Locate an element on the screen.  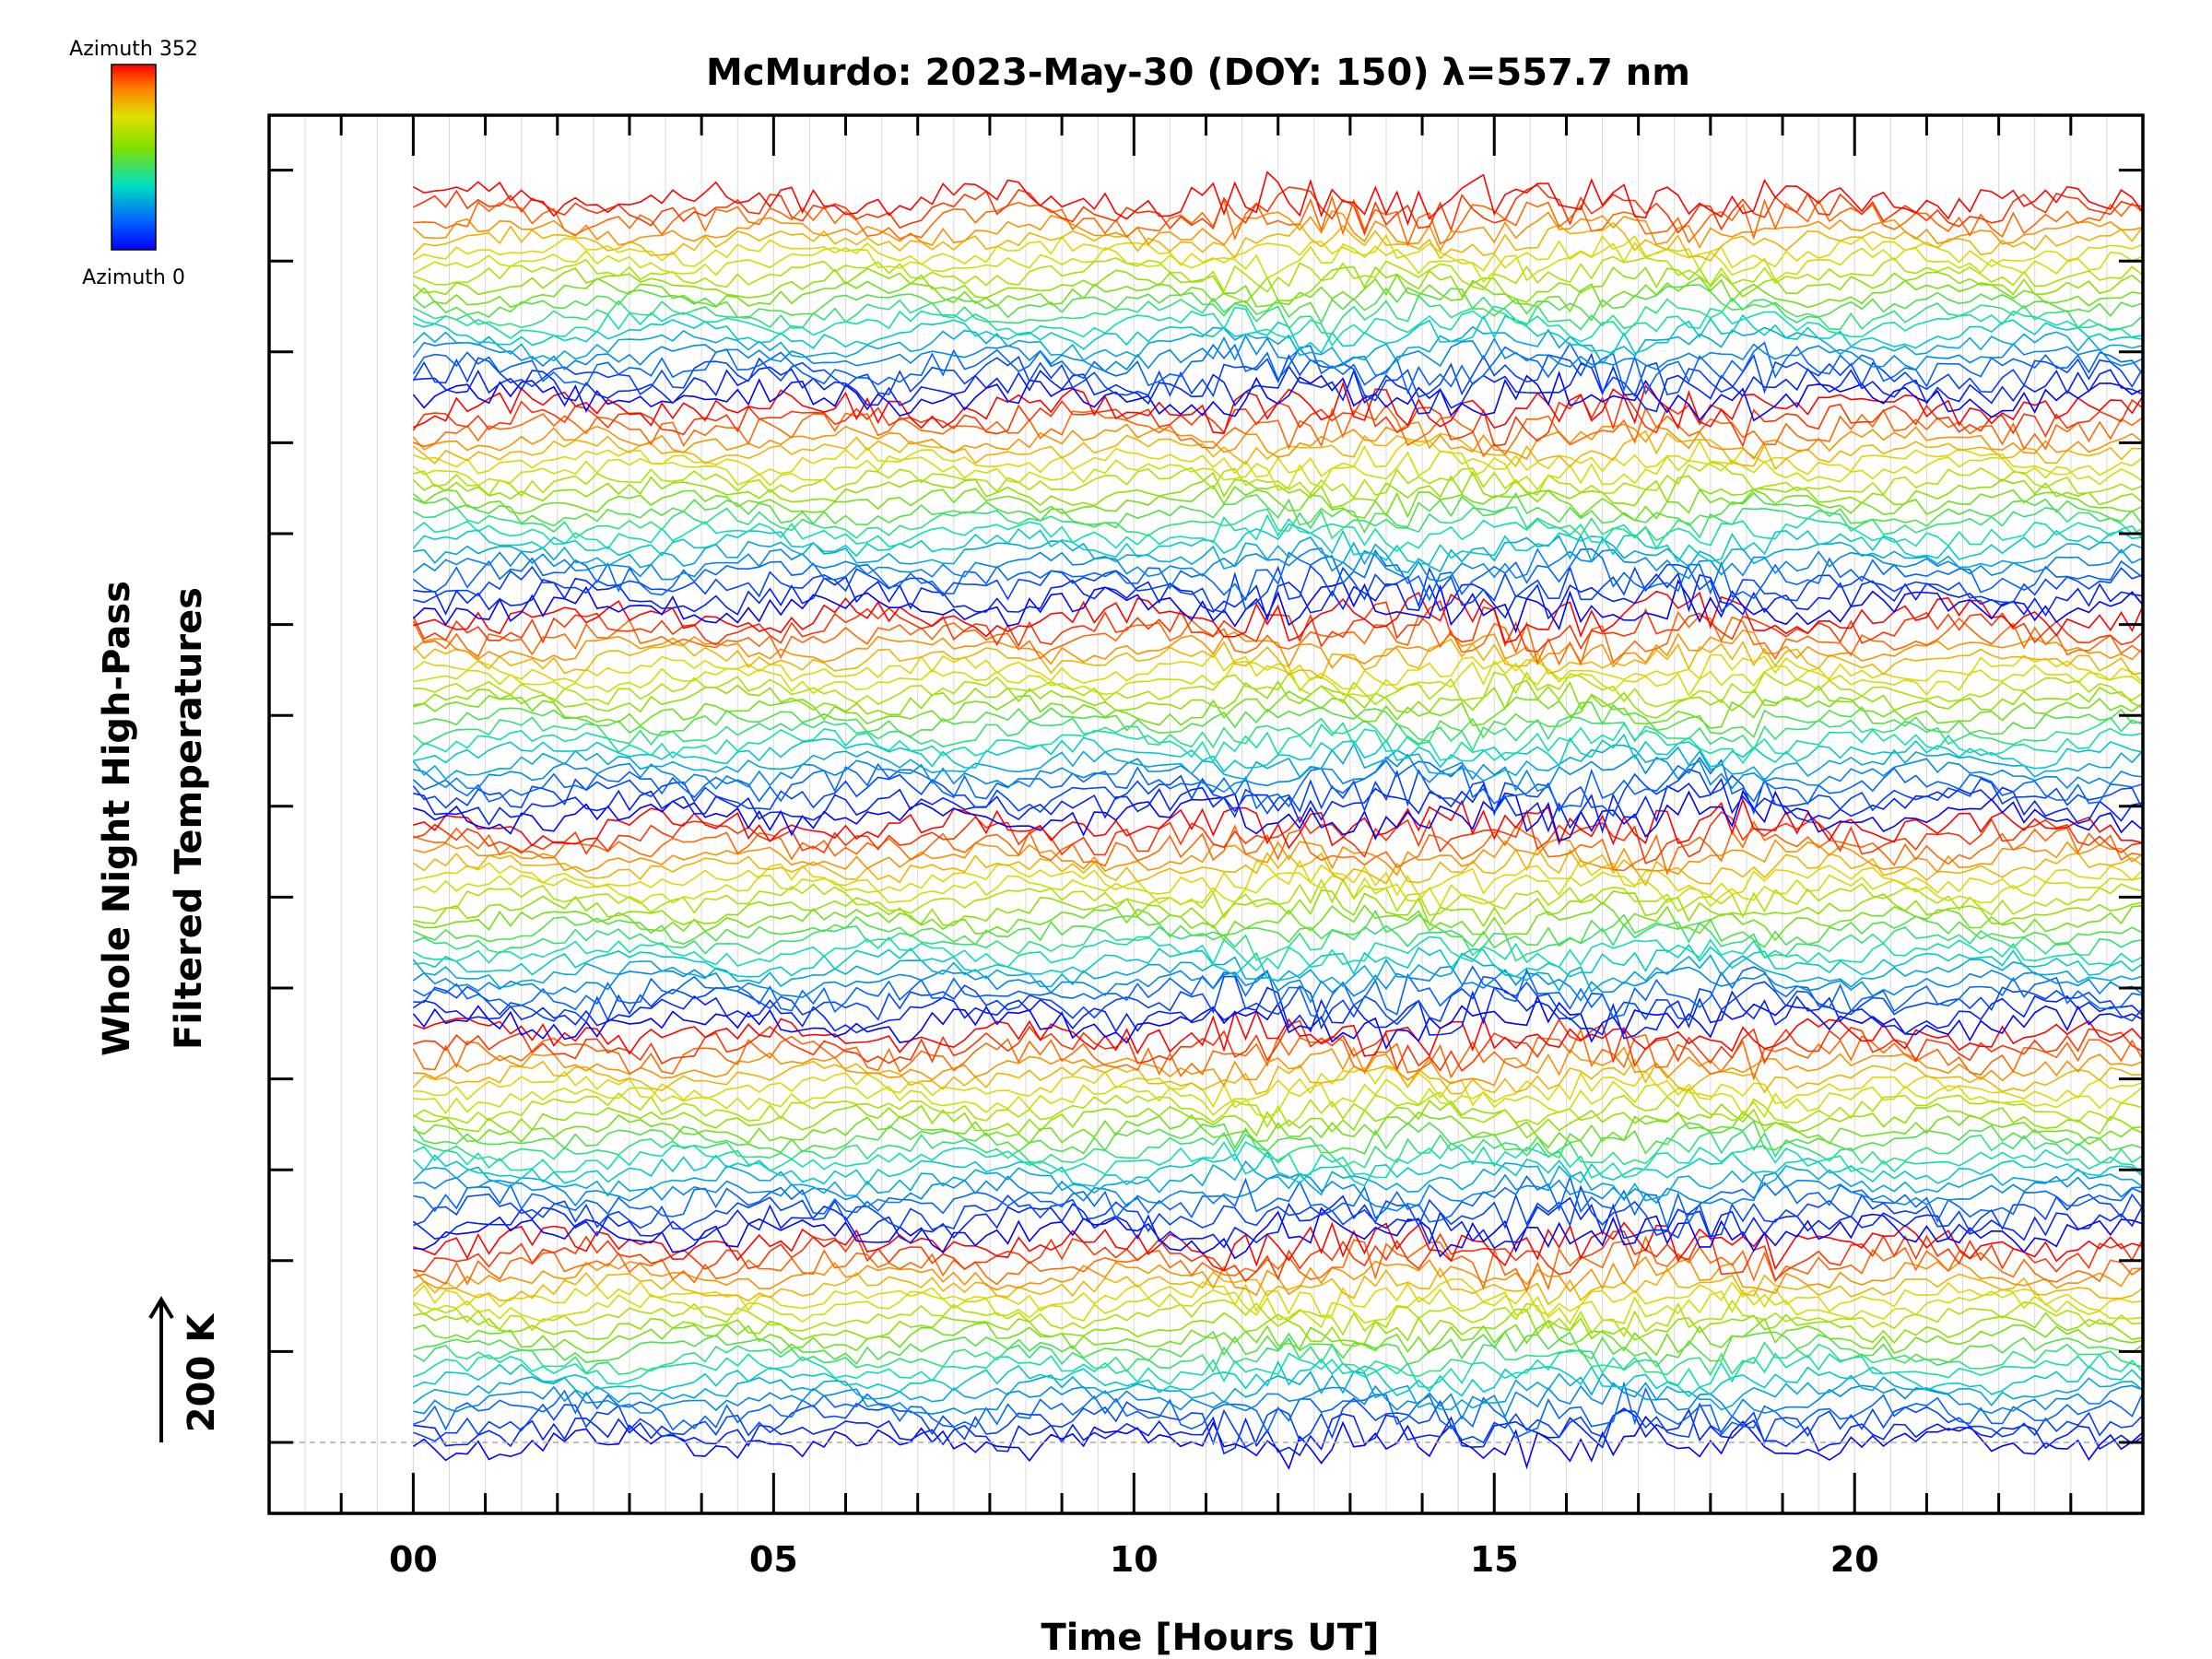
scale-label: 200 K is located at coordinates (202, 1372).